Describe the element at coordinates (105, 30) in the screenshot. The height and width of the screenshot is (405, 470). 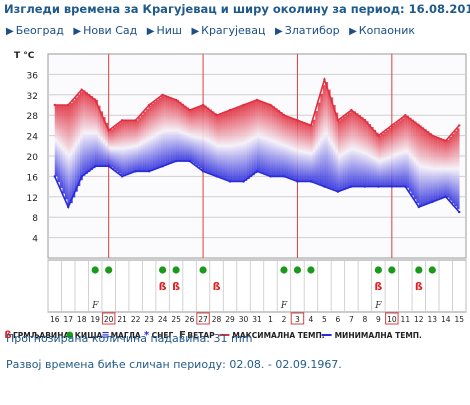
I see `nav-link-novi-sad: ▶ Нови Сад` at that location.